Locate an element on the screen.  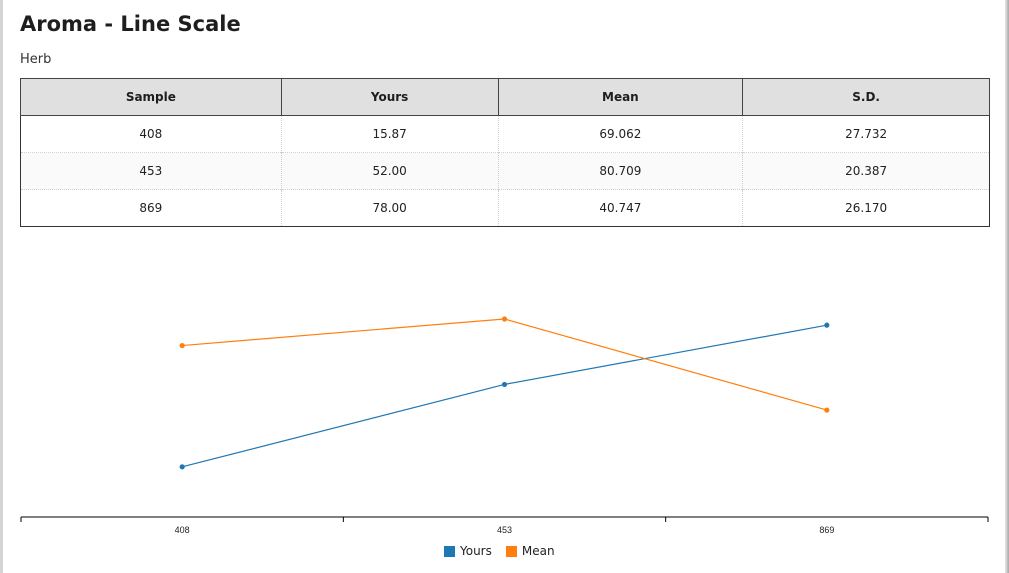
cell-mean: 80.709 is located at coordinates (620, 171).